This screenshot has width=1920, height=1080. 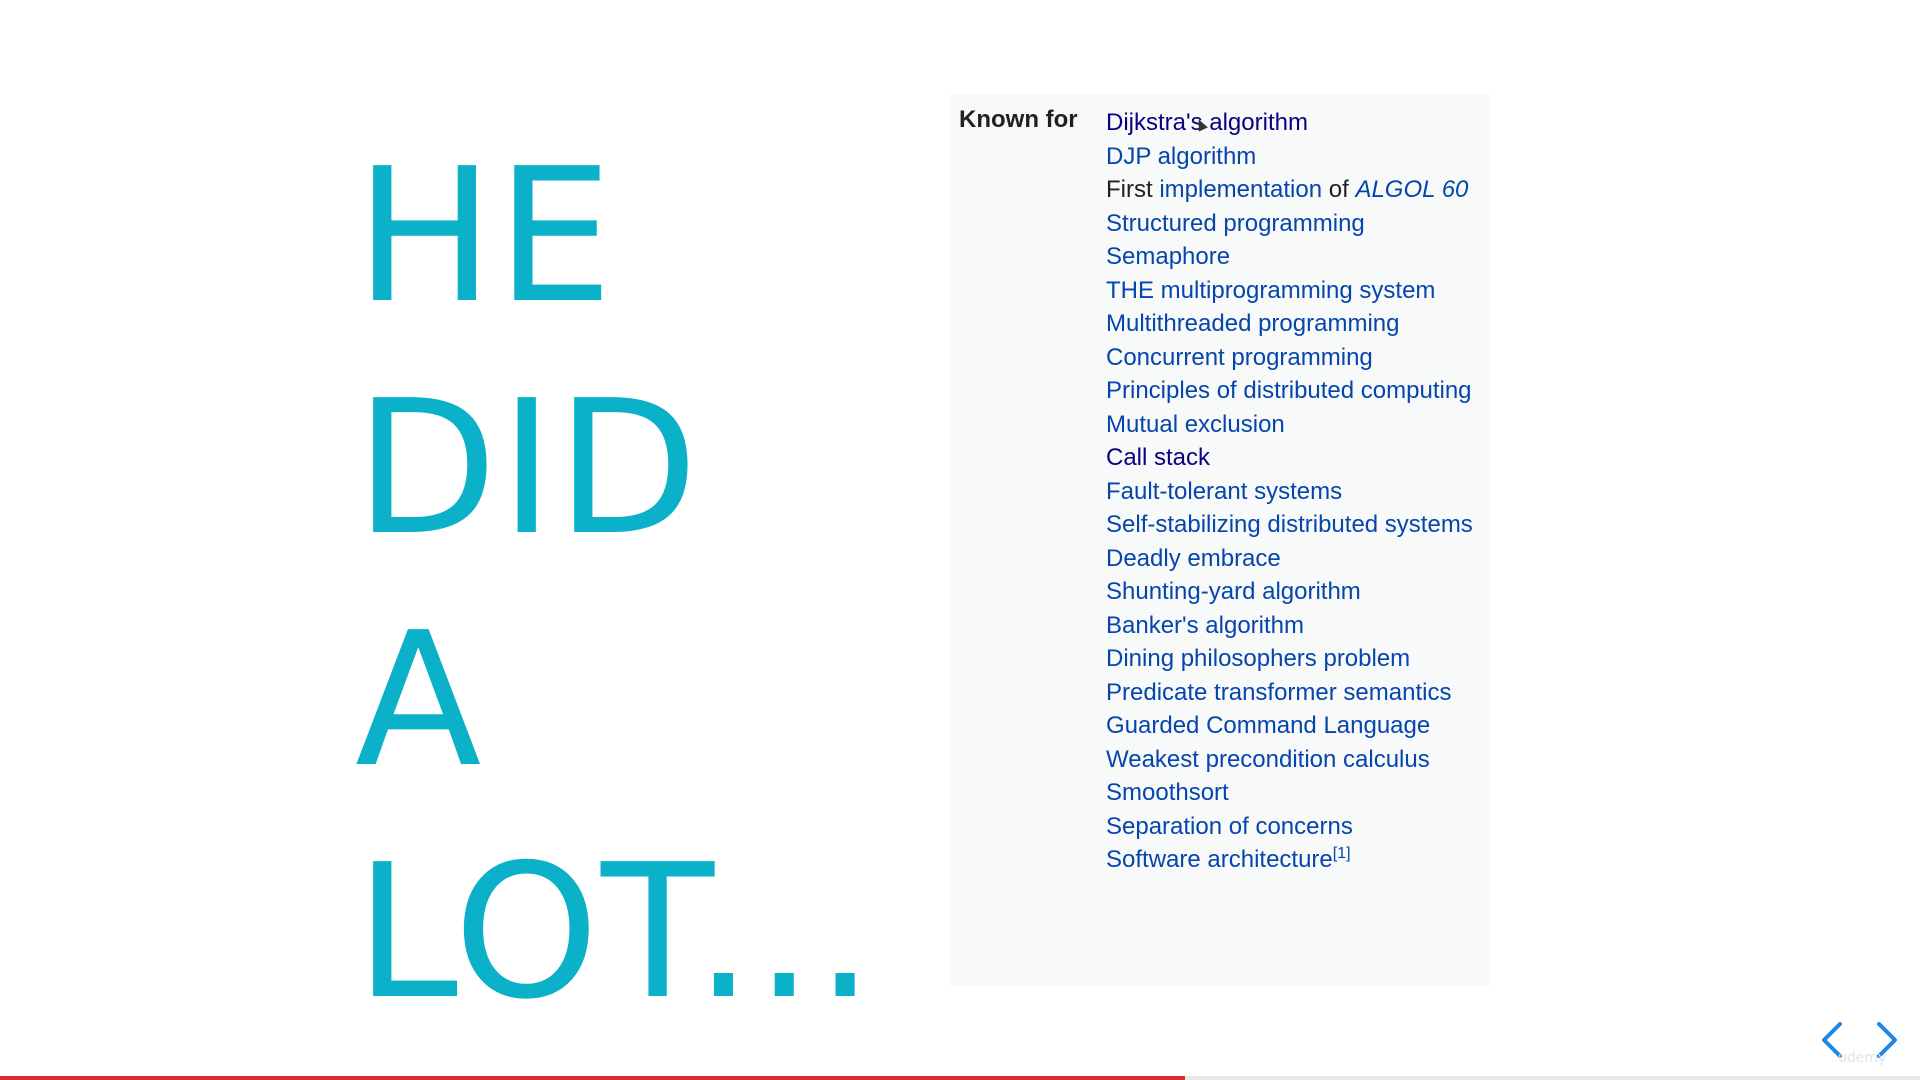 I want to click on item-link: Dijkstra's algorithm, so click(x=1207, y=122).